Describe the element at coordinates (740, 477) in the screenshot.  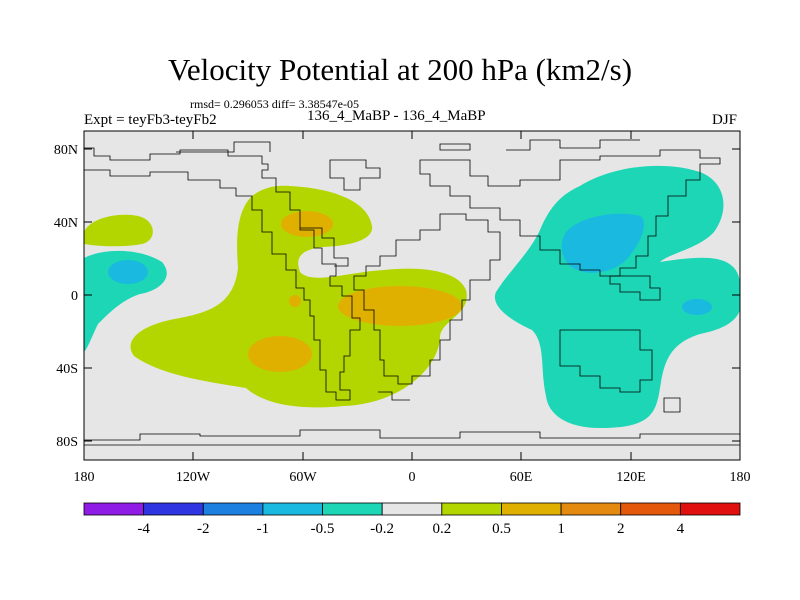
I see `lon-label-180e: 180` at that location.